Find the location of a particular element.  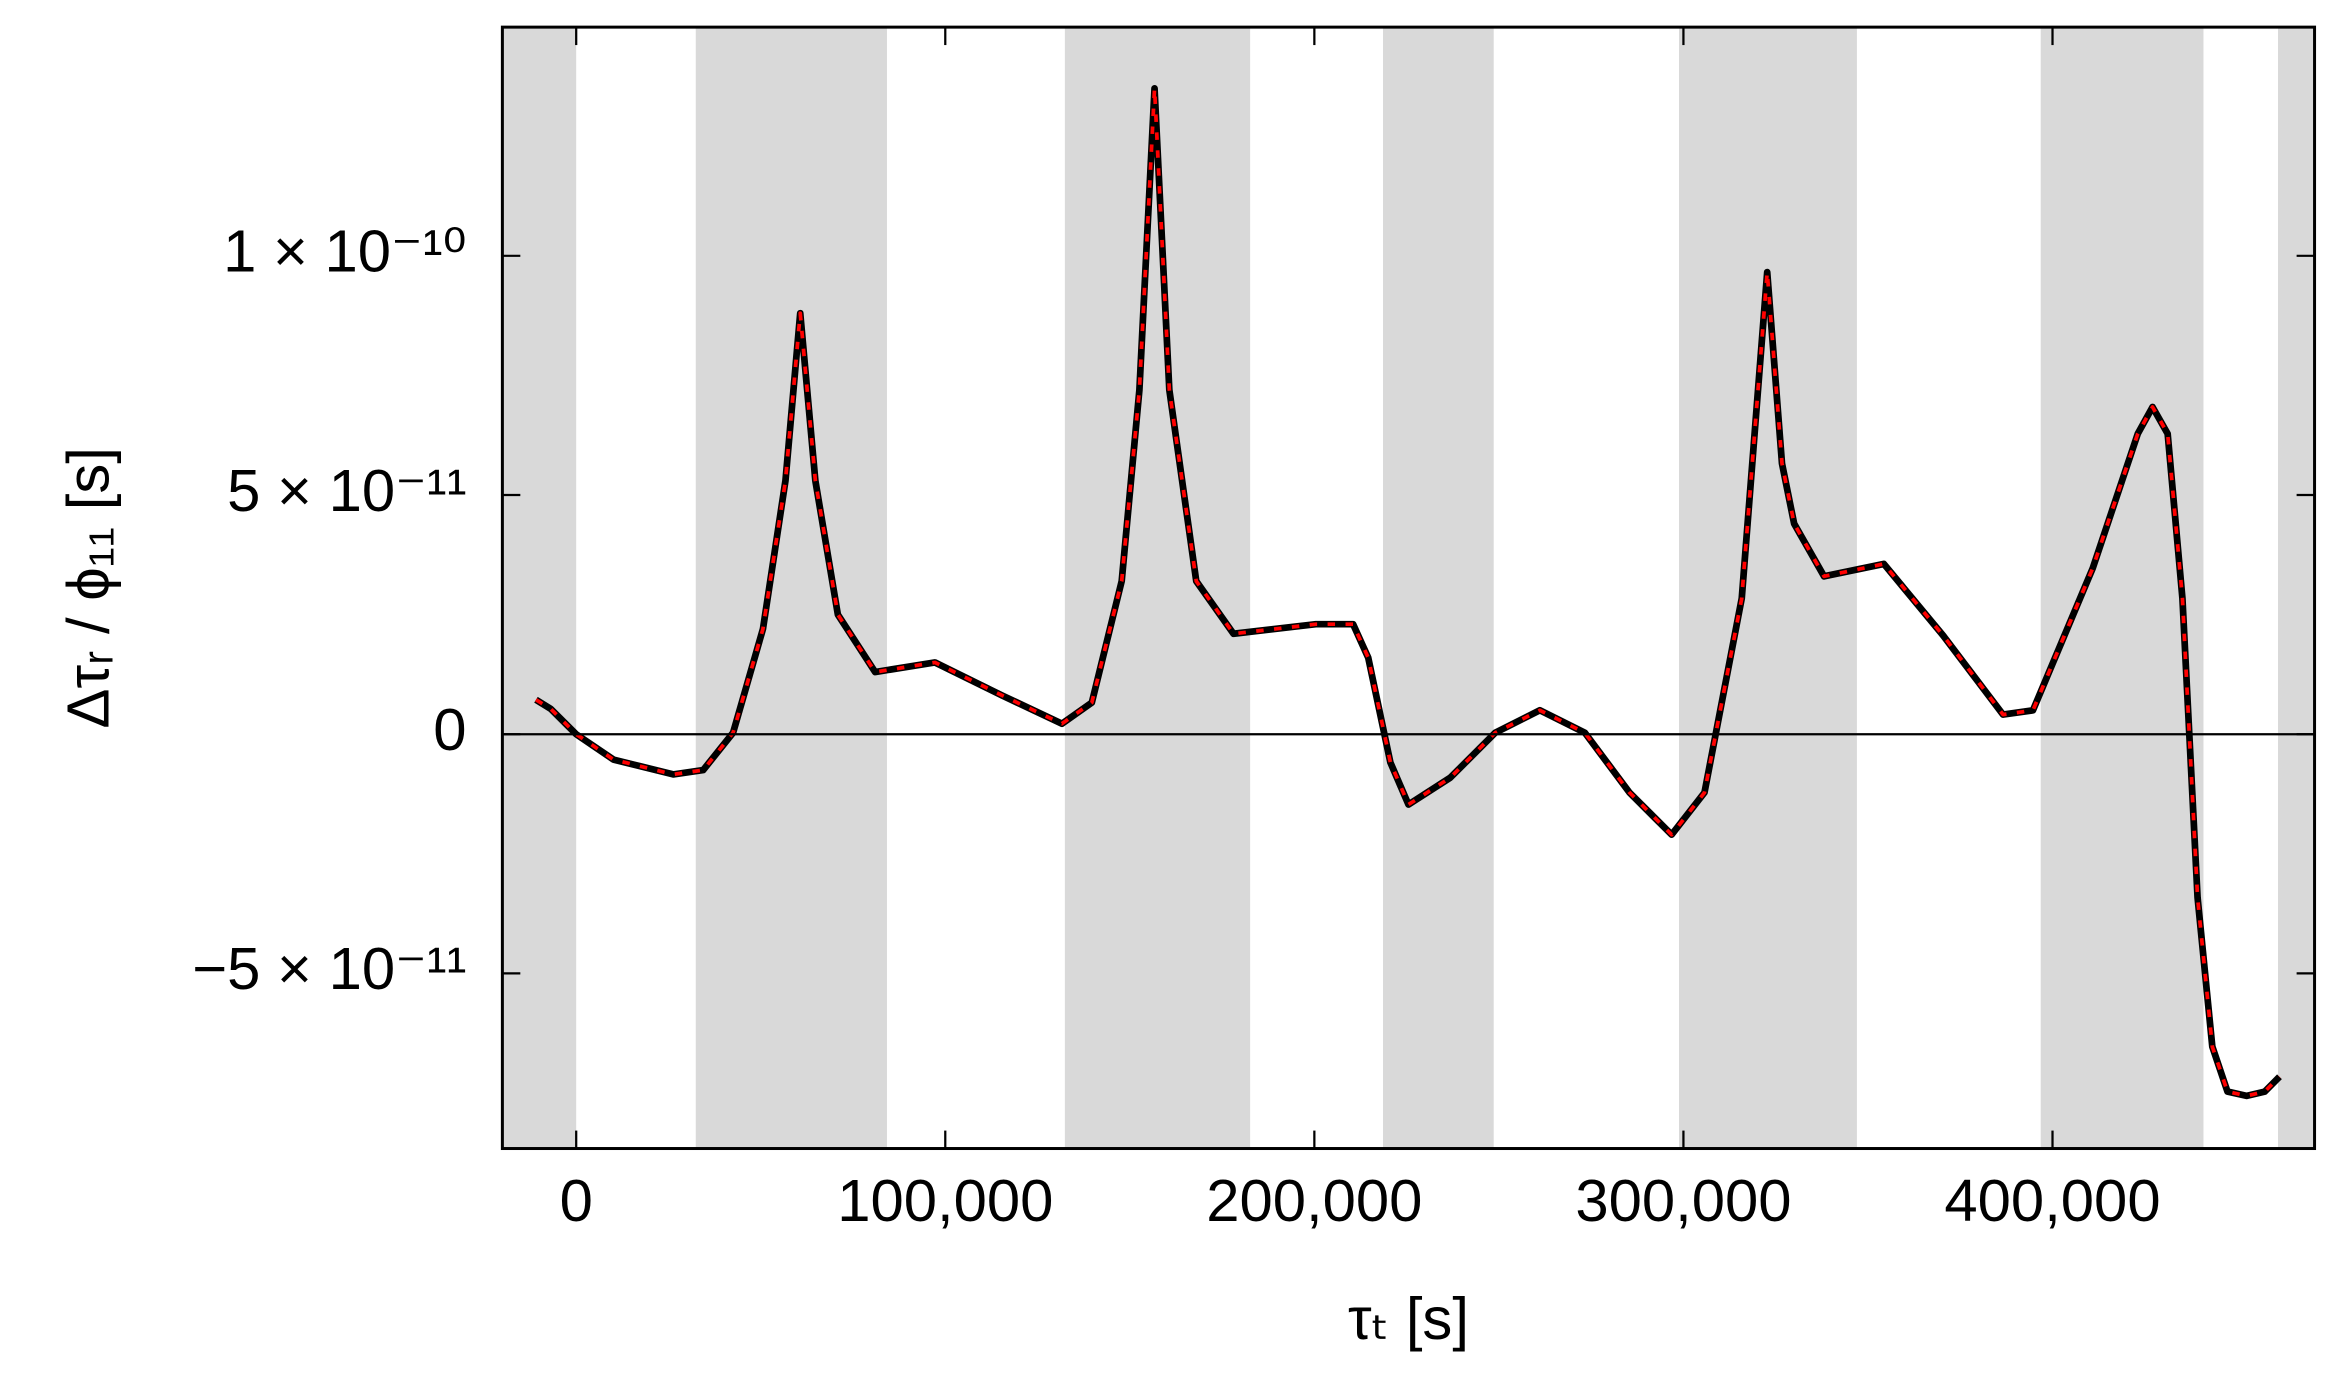

x-tick-label: 100,000 is located at coordinates (945, 1200).